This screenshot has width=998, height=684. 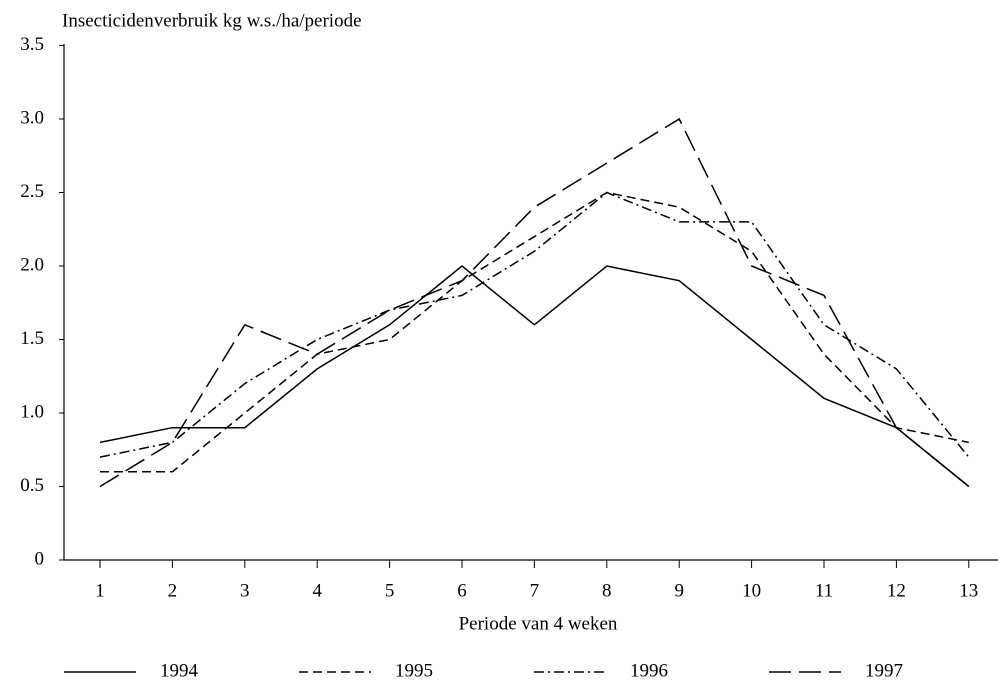 What do you see at coordinates (179, 670) in the screenshot?
I see `legend-label: 1994` at bounding box center [179, 670].